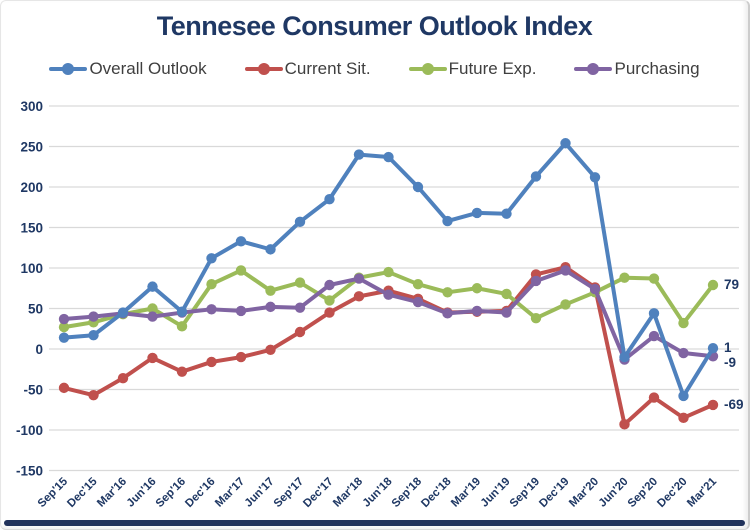 Image resolution: width=750 pixels, height=530 pixels. I want to click on x-axis-tick-label: Sep'19, so click(525, 493).